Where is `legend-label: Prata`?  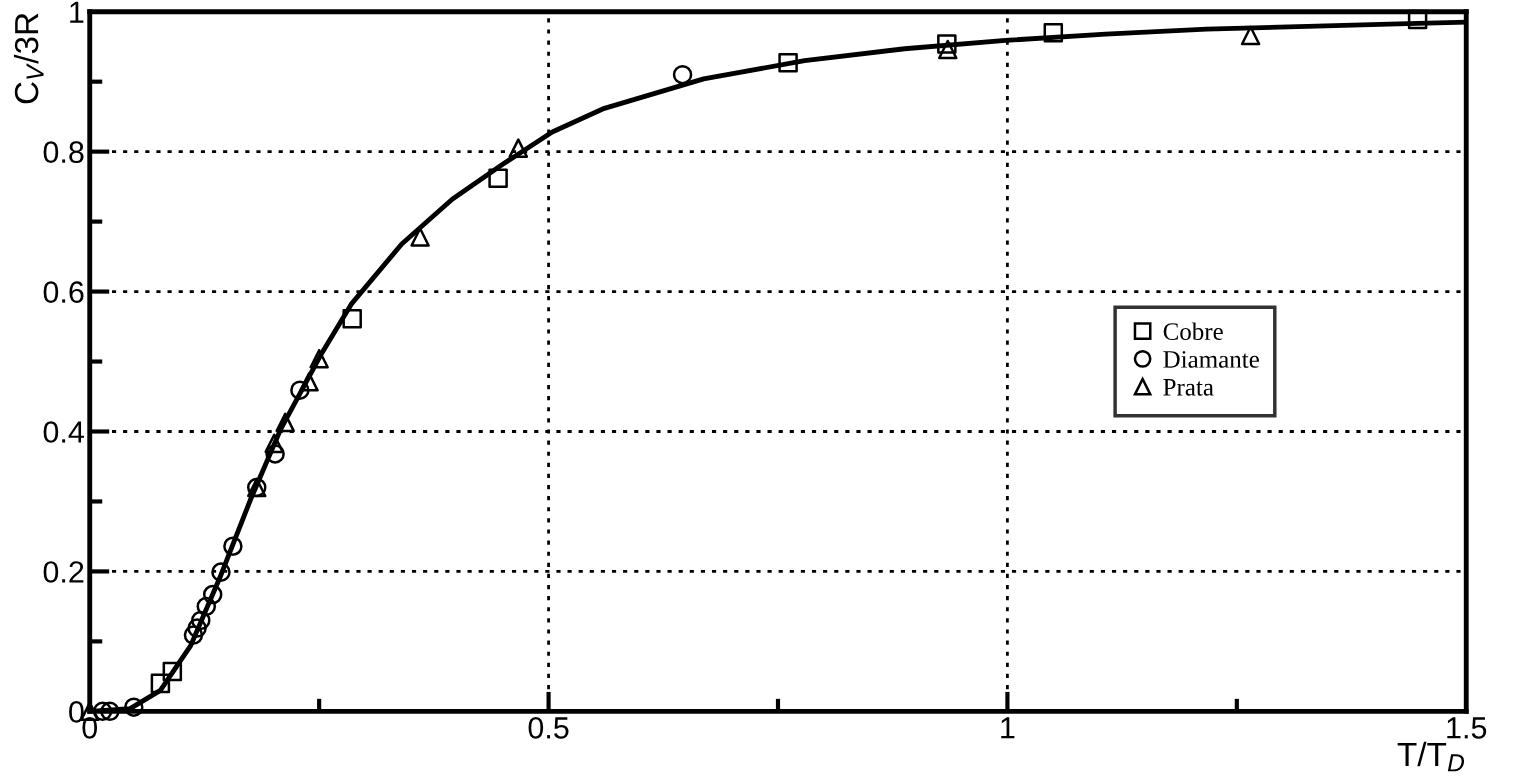 legend-label: Prata is located at coordinates (1188, 387).